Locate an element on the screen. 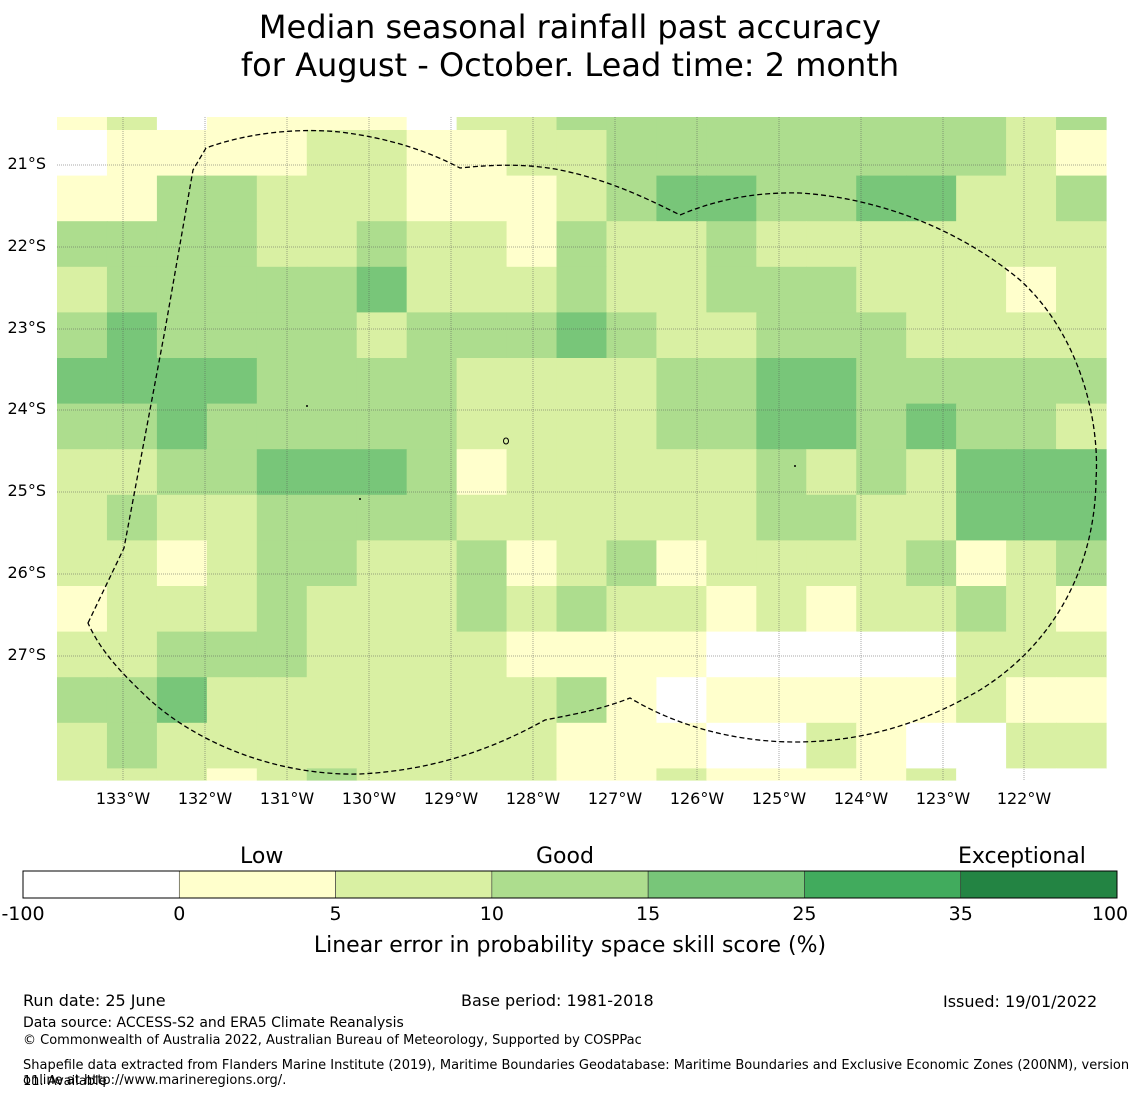 The image size is (1140, 1095). chart-title-line-2: for August - October. Lead time: 2 month is located at coordinates (570, 65).